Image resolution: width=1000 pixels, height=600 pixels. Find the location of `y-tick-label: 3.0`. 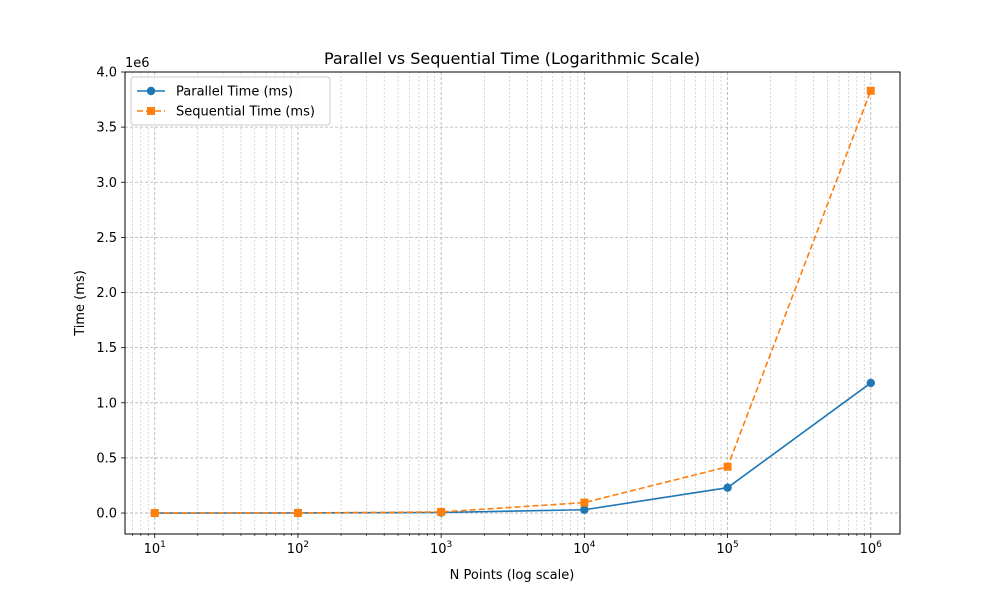

y-tick-label: 3.0 is located at coordinates (106, 183).